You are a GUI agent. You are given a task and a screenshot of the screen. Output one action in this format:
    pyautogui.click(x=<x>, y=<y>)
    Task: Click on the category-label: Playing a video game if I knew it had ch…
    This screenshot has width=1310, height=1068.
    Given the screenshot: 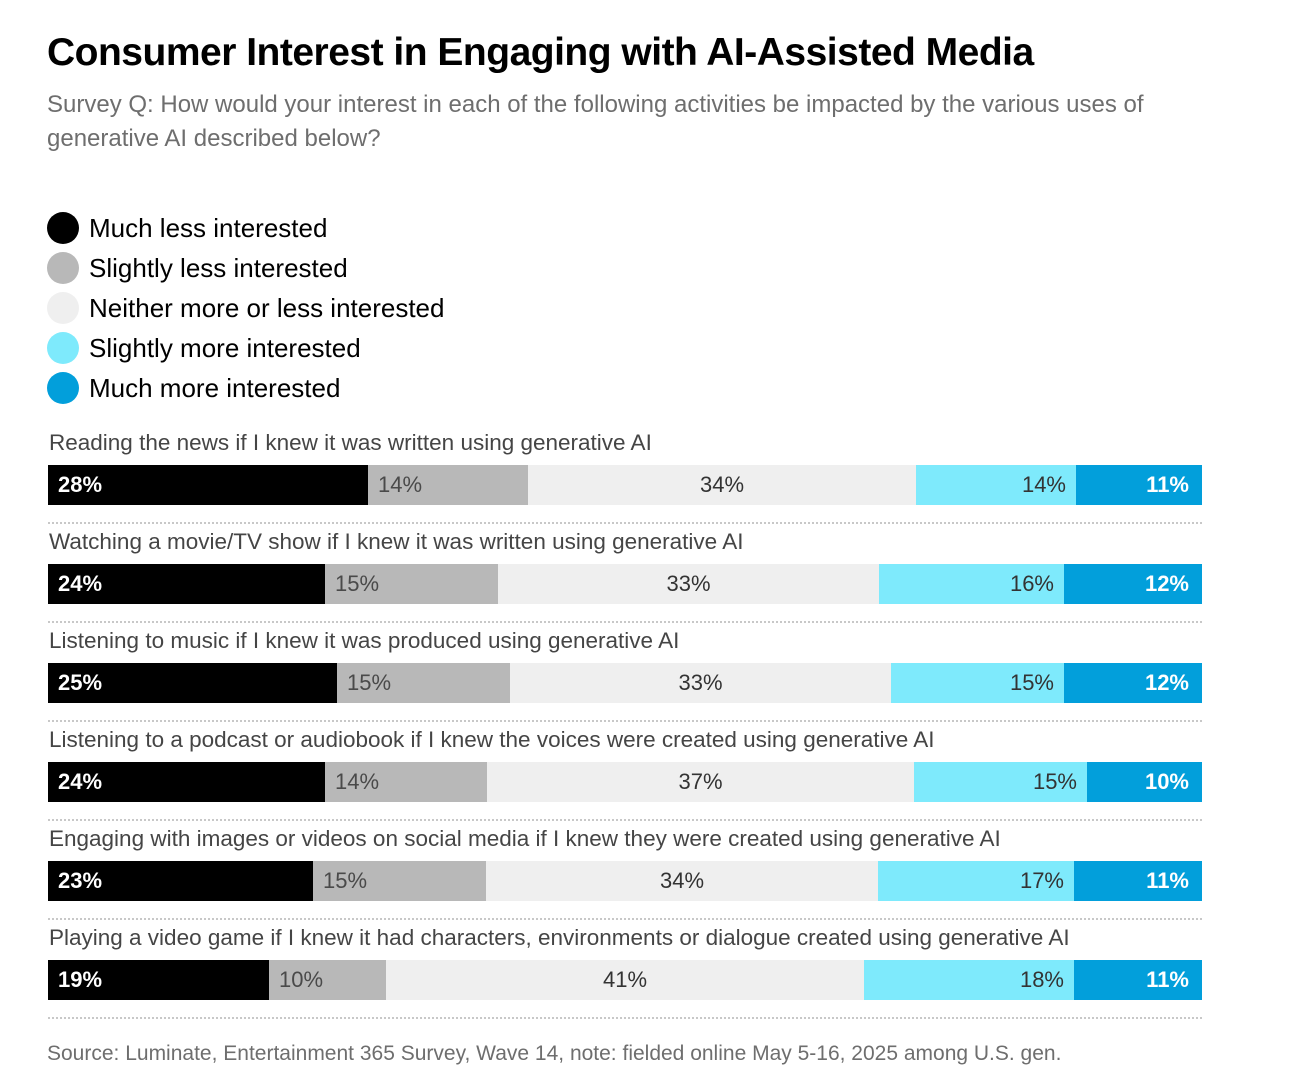 What is the action you would take?
    pyautogui.click(x=559, y=937)
    